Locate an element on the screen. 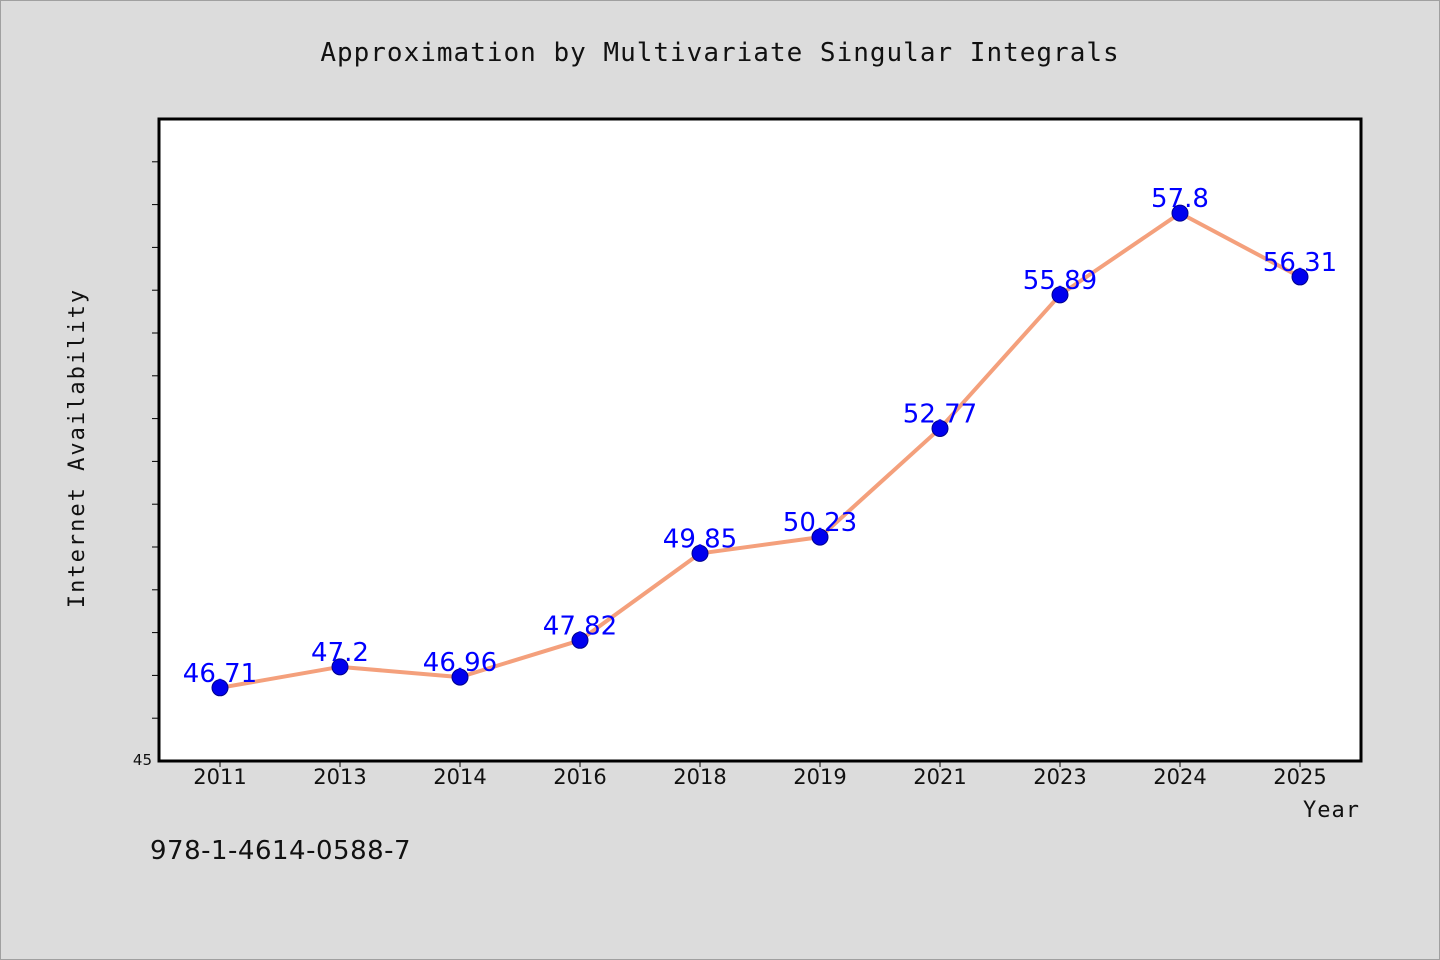 This screenshot has width=1440, height=960. y-axis-tick-labels: 45 is located at coordinates (142, 760).